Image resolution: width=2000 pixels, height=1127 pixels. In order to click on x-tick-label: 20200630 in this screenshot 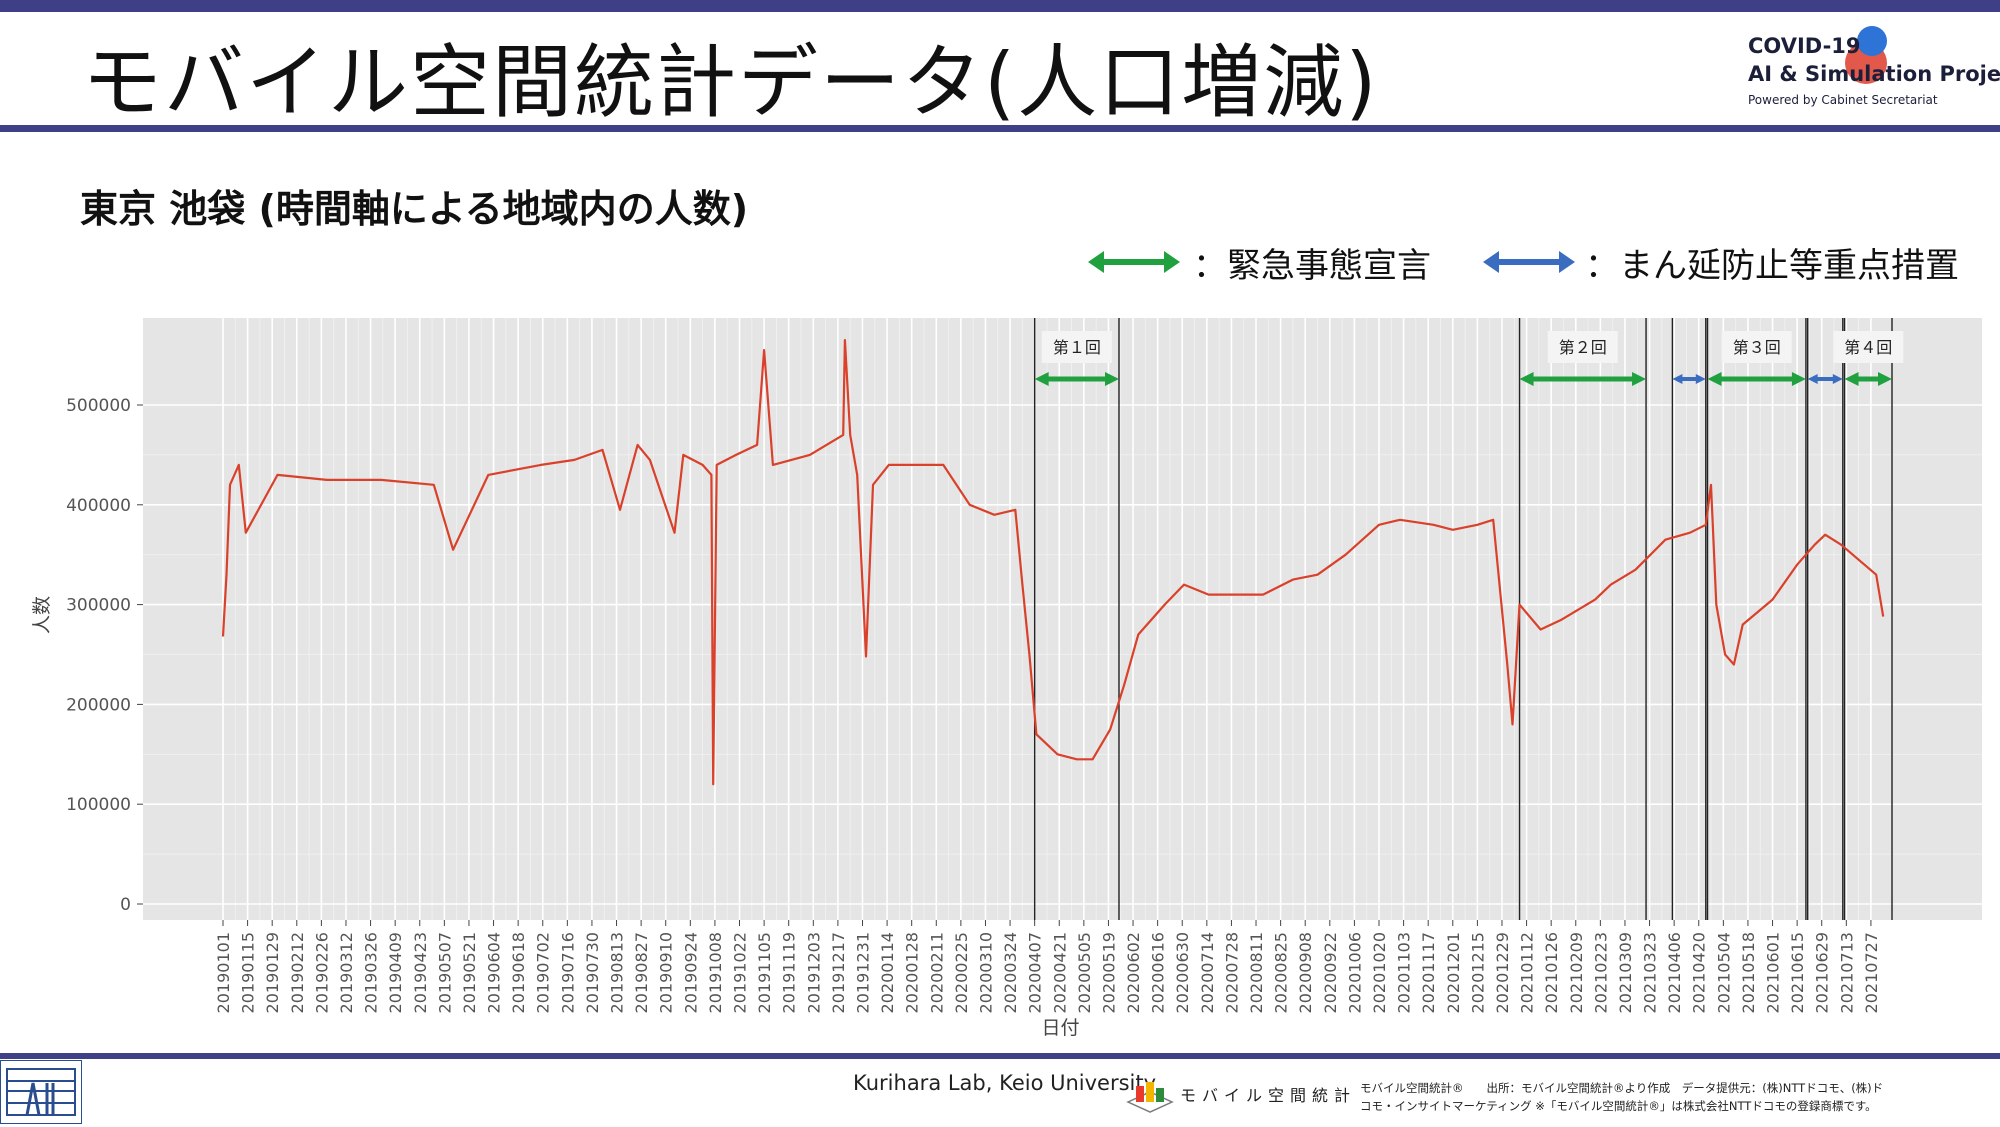, I will do `click(1182, 972)`.